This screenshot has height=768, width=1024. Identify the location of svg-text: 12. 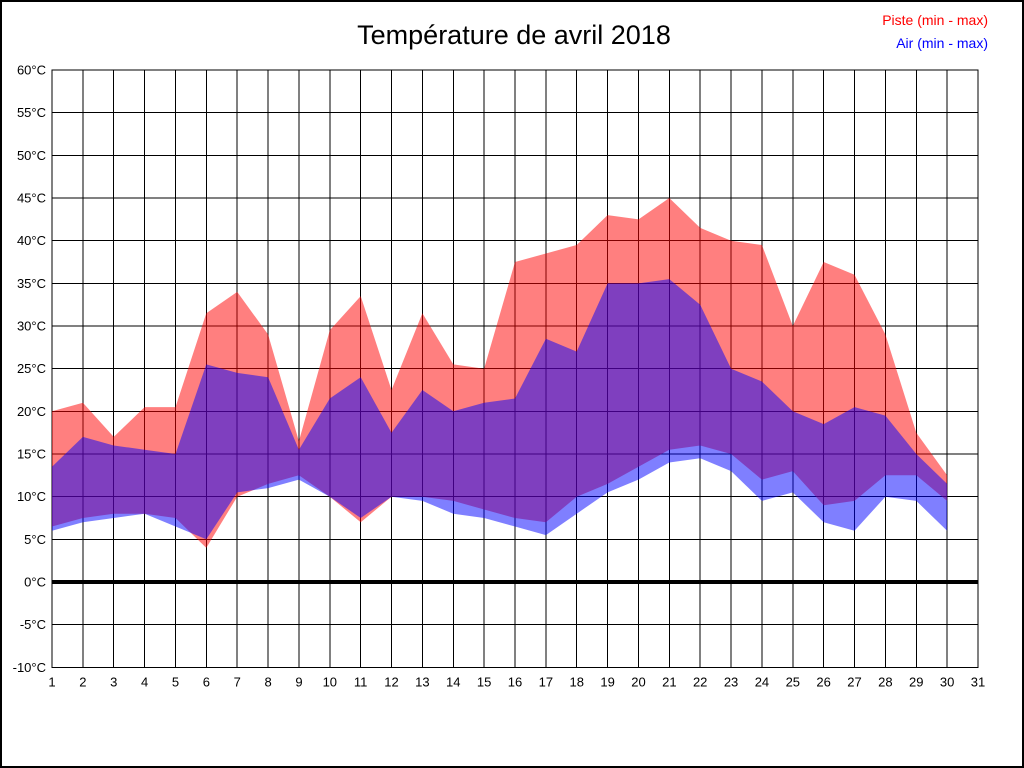
(391, 681).